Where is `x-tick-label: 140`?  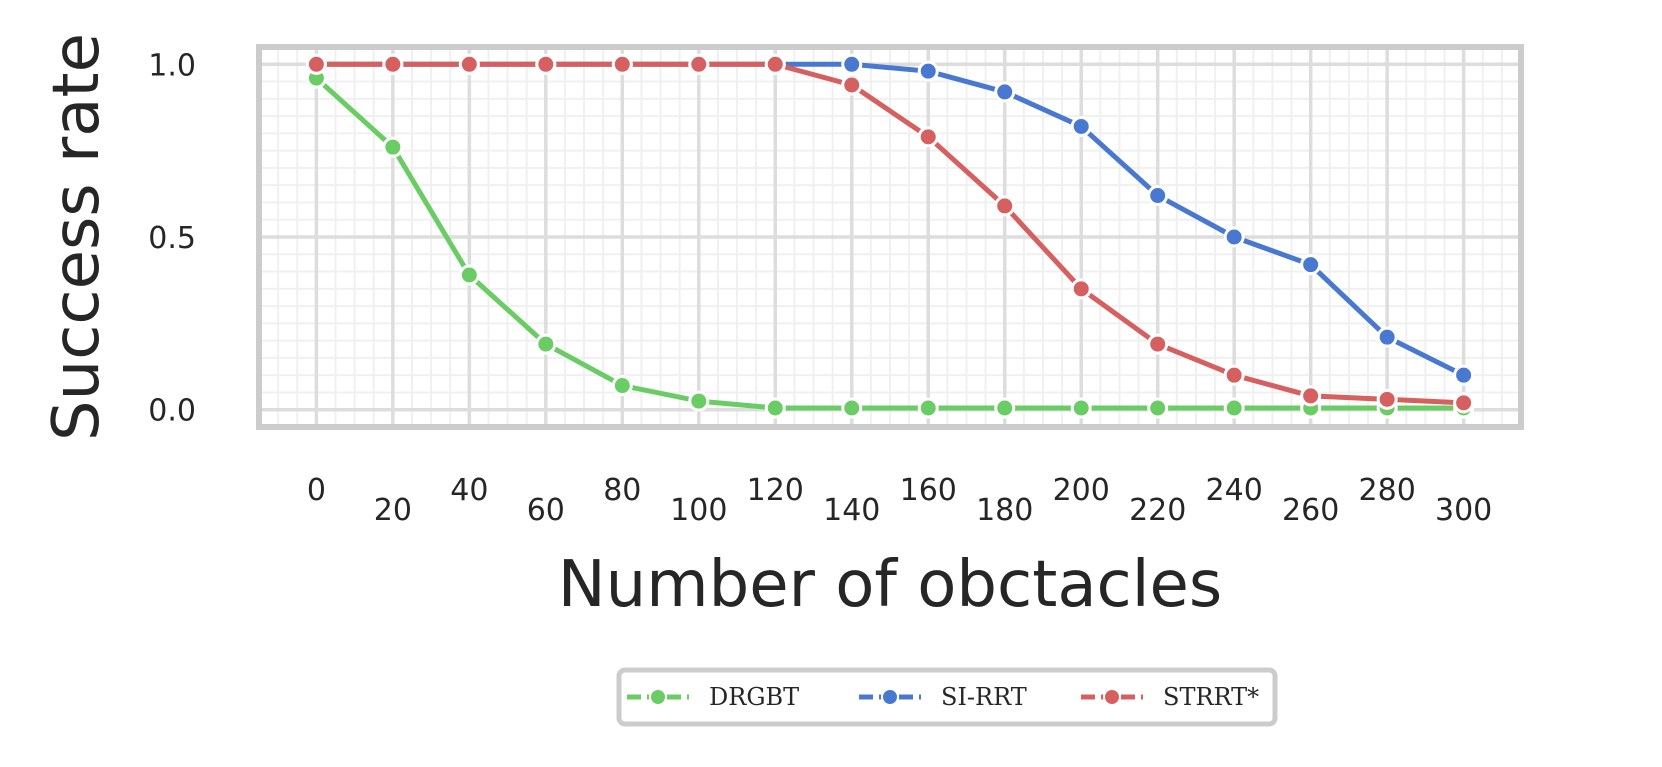 x-tick-label: 140 is located at coordinates (851, 510).